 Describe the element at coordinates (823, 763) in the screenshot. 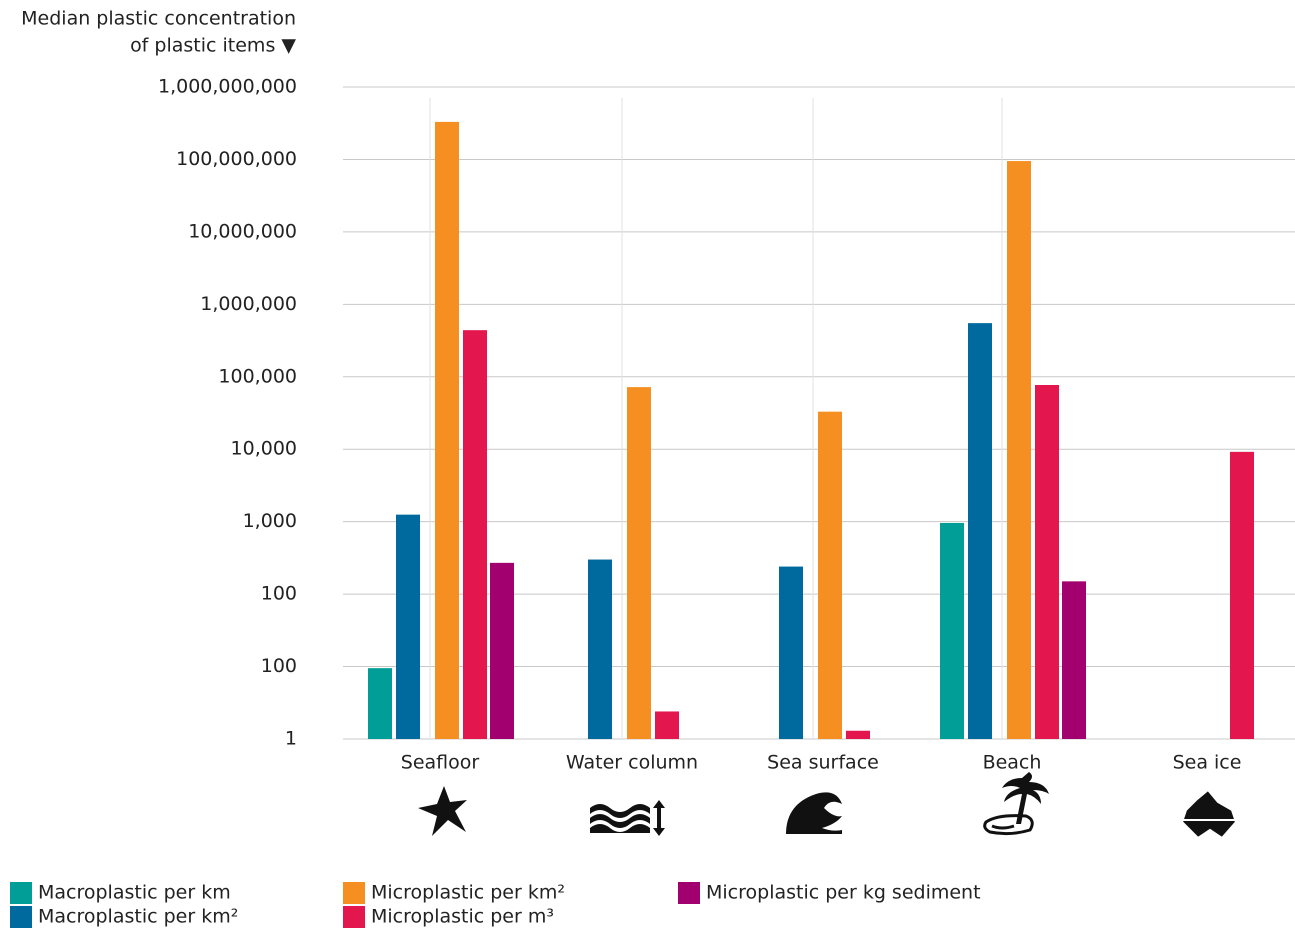

I see `x-tick-label: Sea surface` at that location.